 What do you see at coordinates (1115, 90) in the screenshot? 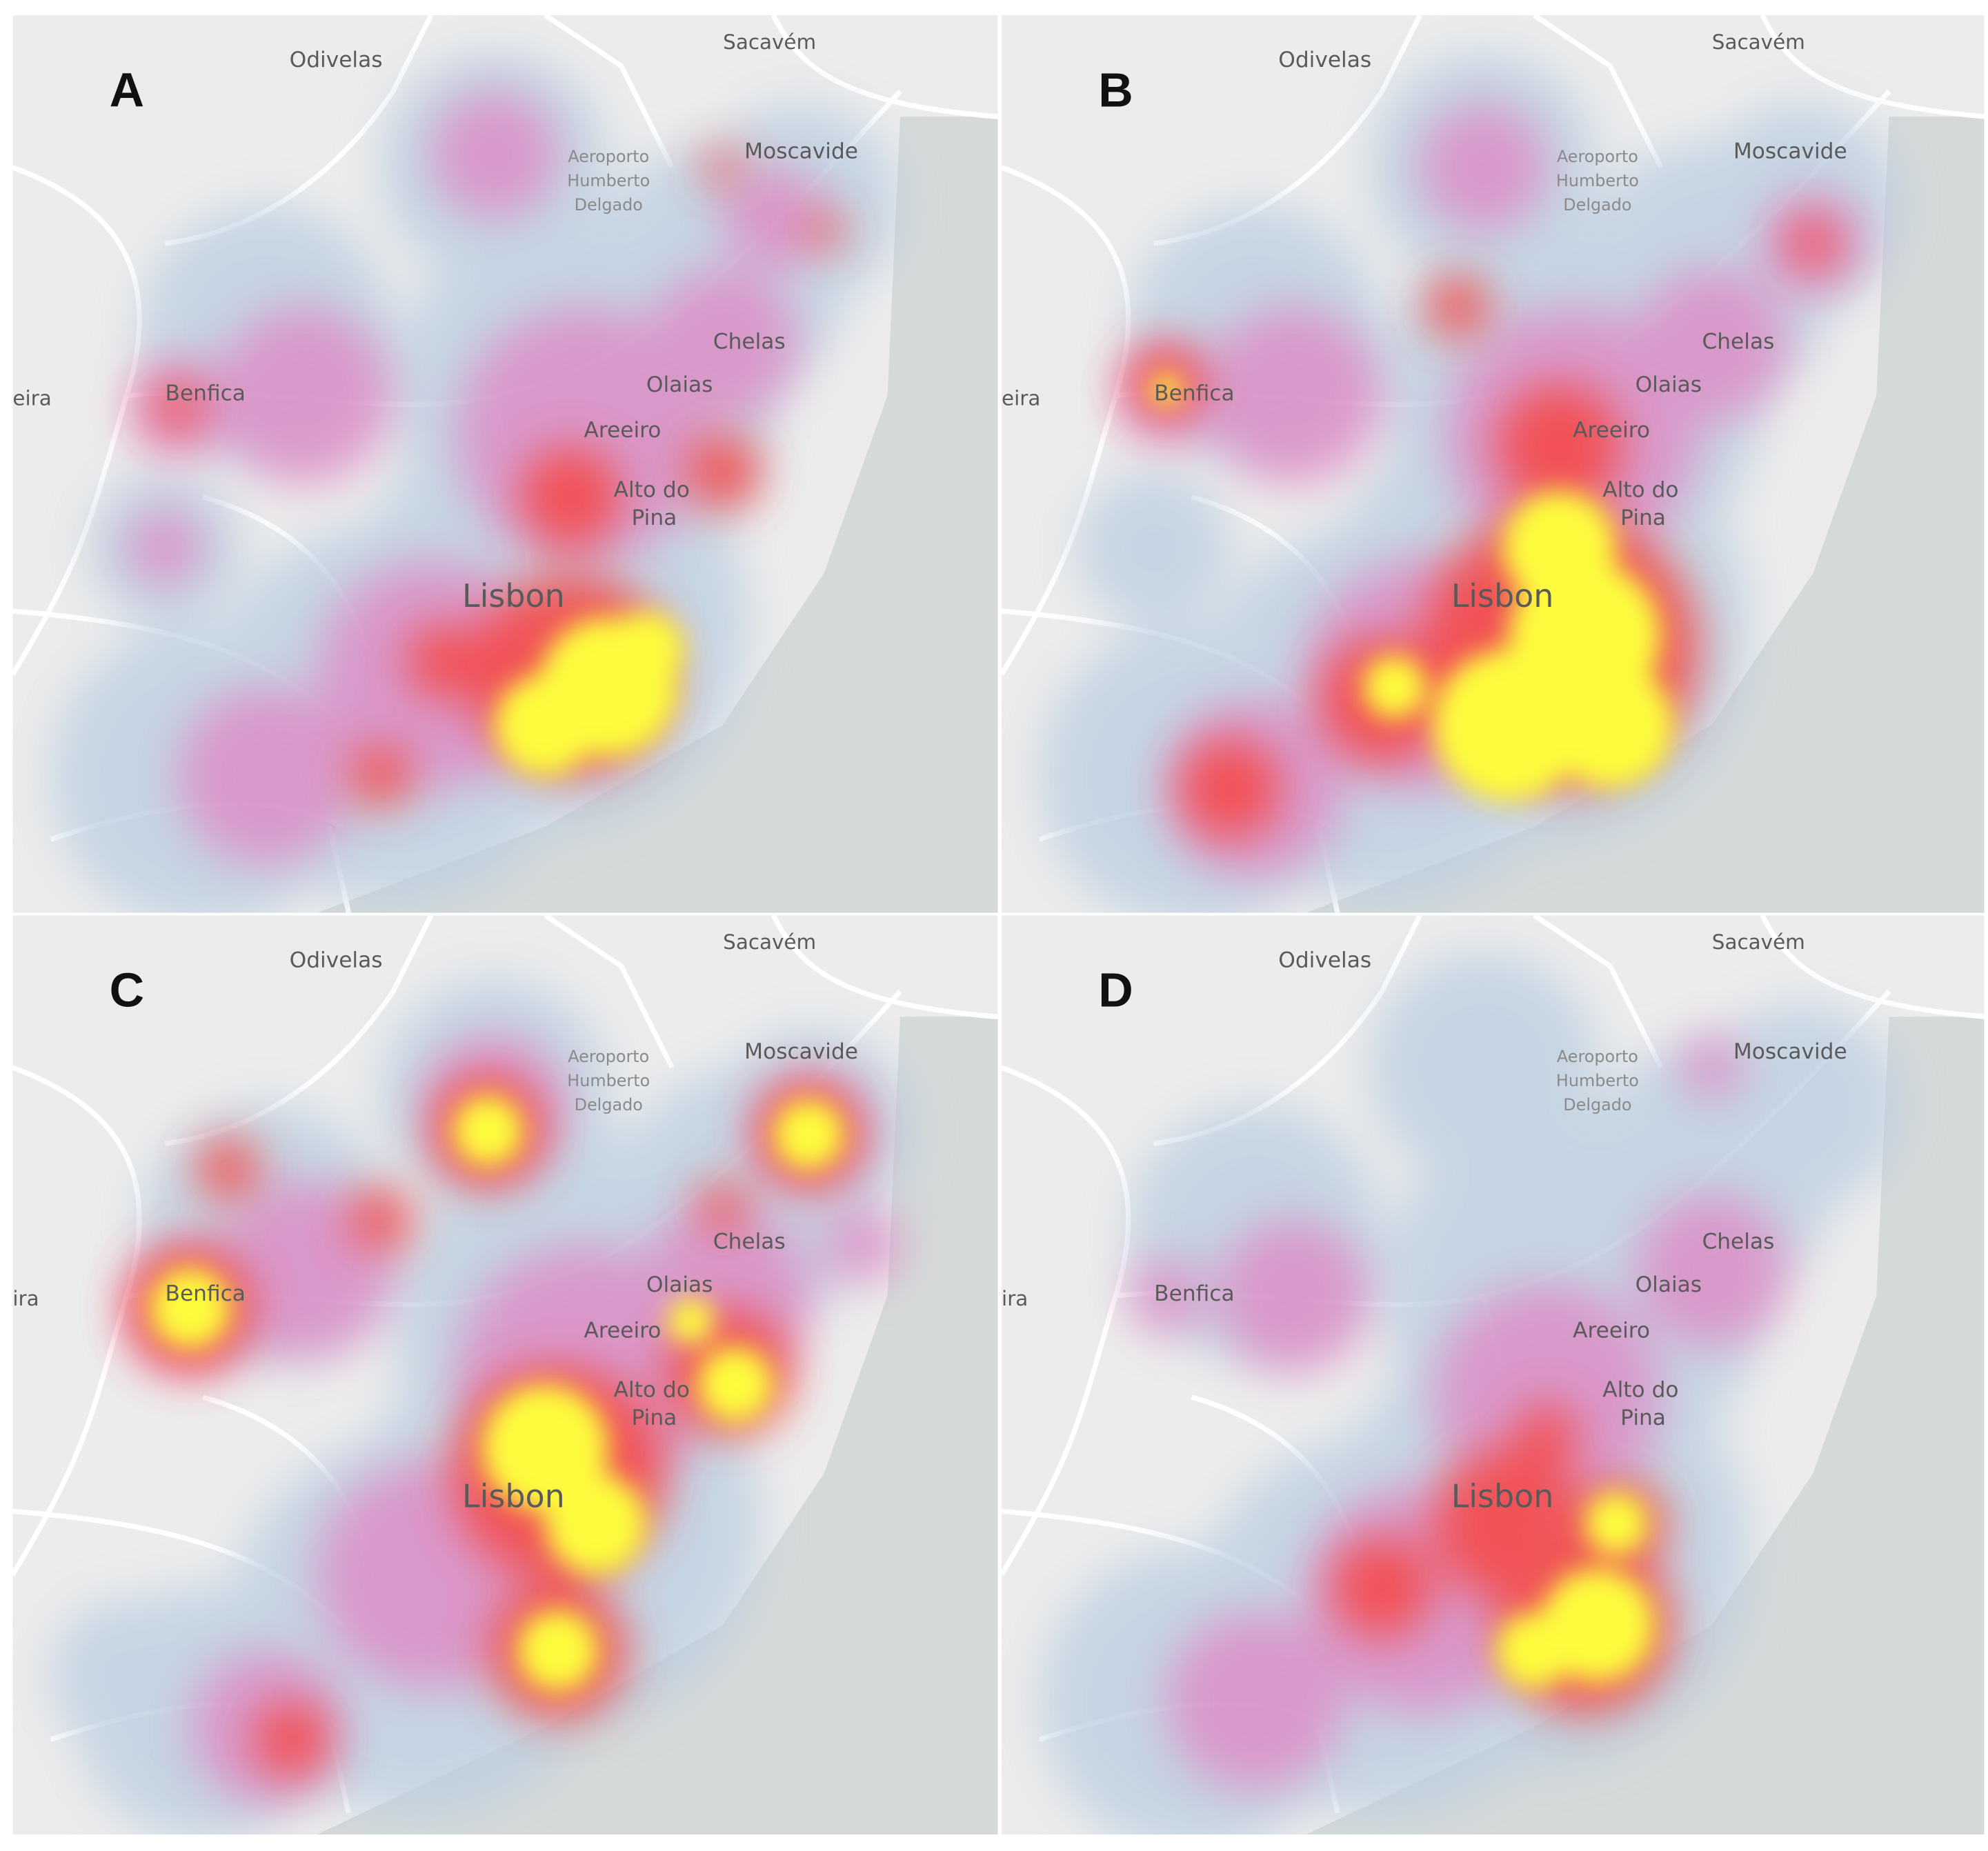
I see `panel-letter: B` at bounding box center [1115, 90].